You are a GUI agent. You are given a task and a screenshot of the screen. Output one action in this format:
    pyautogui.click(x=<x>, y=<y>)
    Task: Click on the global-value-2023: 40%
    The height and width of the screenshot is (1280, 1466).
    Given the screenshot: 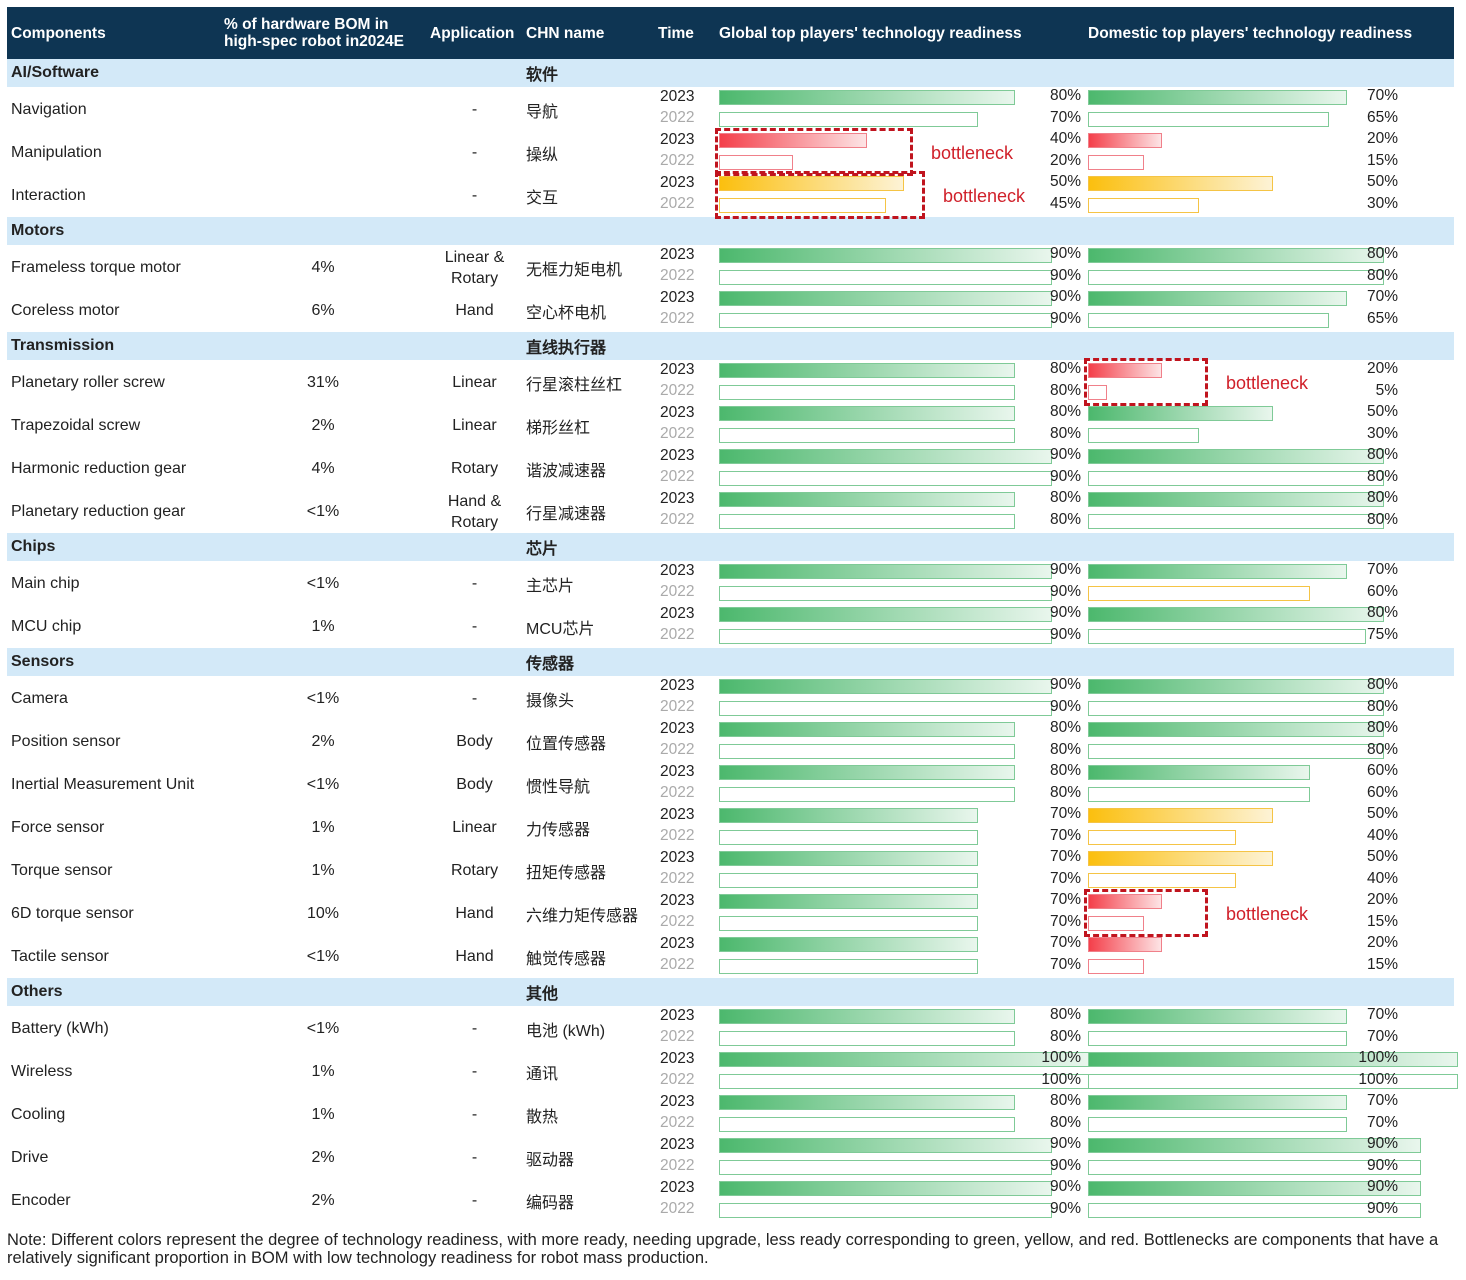 What is the action you would take?
    pyautogui.click(x=1065, y=138)
    